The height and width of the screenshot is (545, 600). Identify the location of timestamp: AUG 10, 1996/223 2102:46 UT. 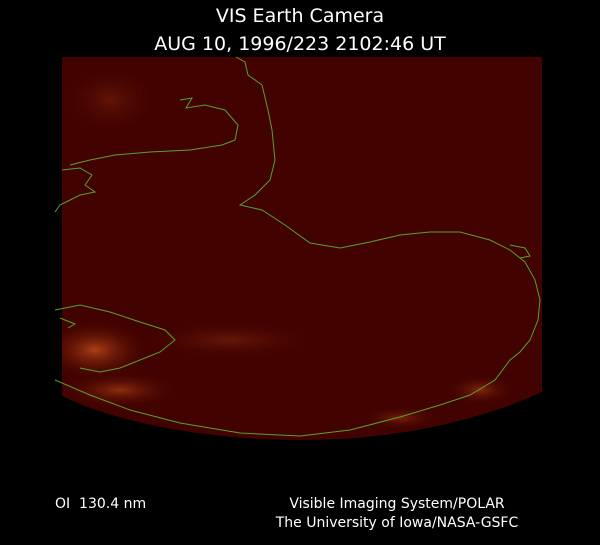
(300, 44).